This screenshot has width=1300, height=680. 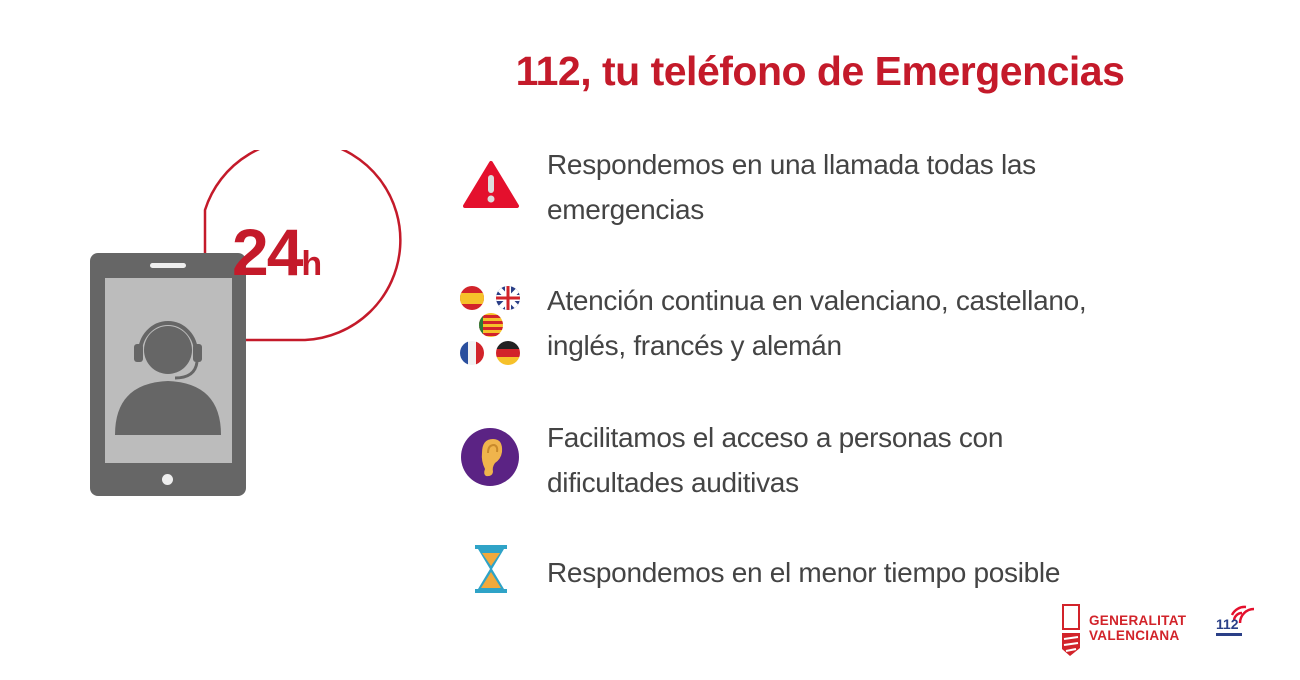 What do you see at coordinates (820, 71) in the screenshot?
I see `page-title: 112, tu teléfono de Emergencias` at bounding box center [820, 71].